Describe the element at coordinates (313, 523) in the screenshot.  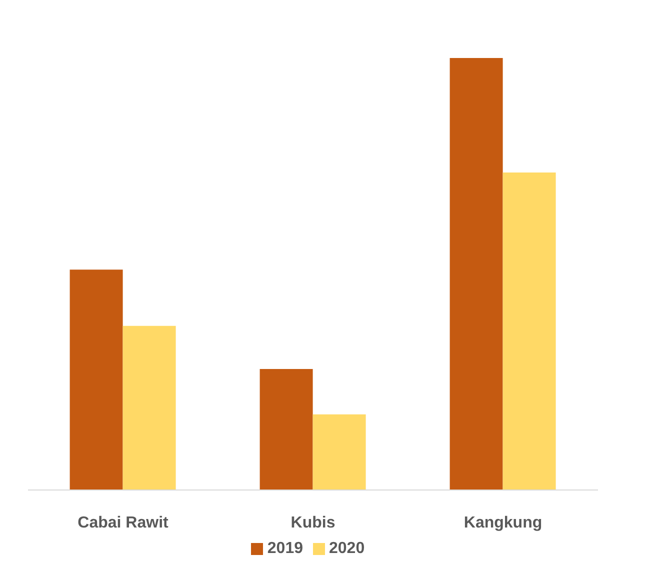
I see `x-tick-label: Kubis` at that location.